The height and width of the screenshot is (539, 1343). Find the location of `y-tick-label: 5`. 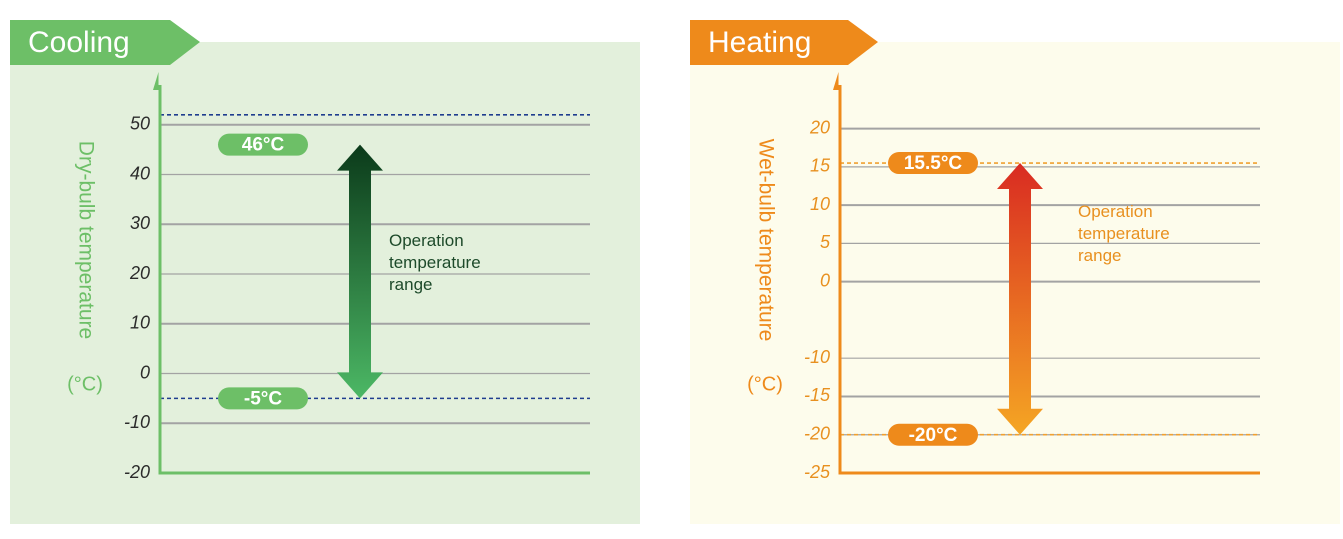

y-tick-label: 5 is located at coordinates (825, 242).